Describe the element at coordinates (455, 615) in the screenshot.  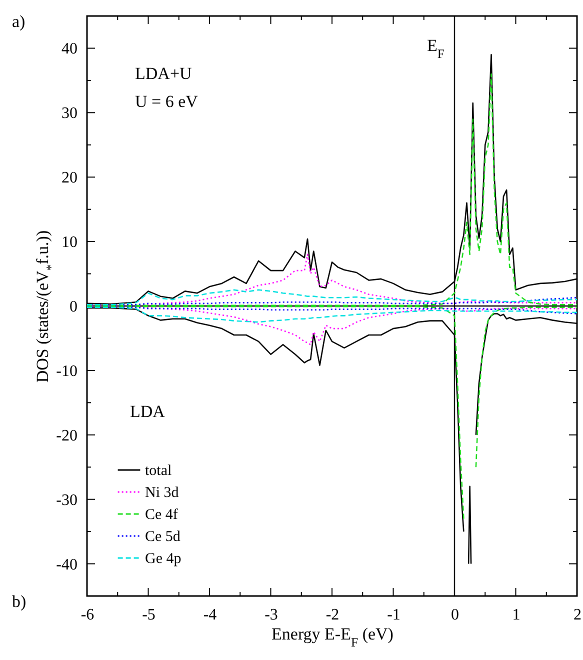
I see `x-tick-label: 0` at that location.